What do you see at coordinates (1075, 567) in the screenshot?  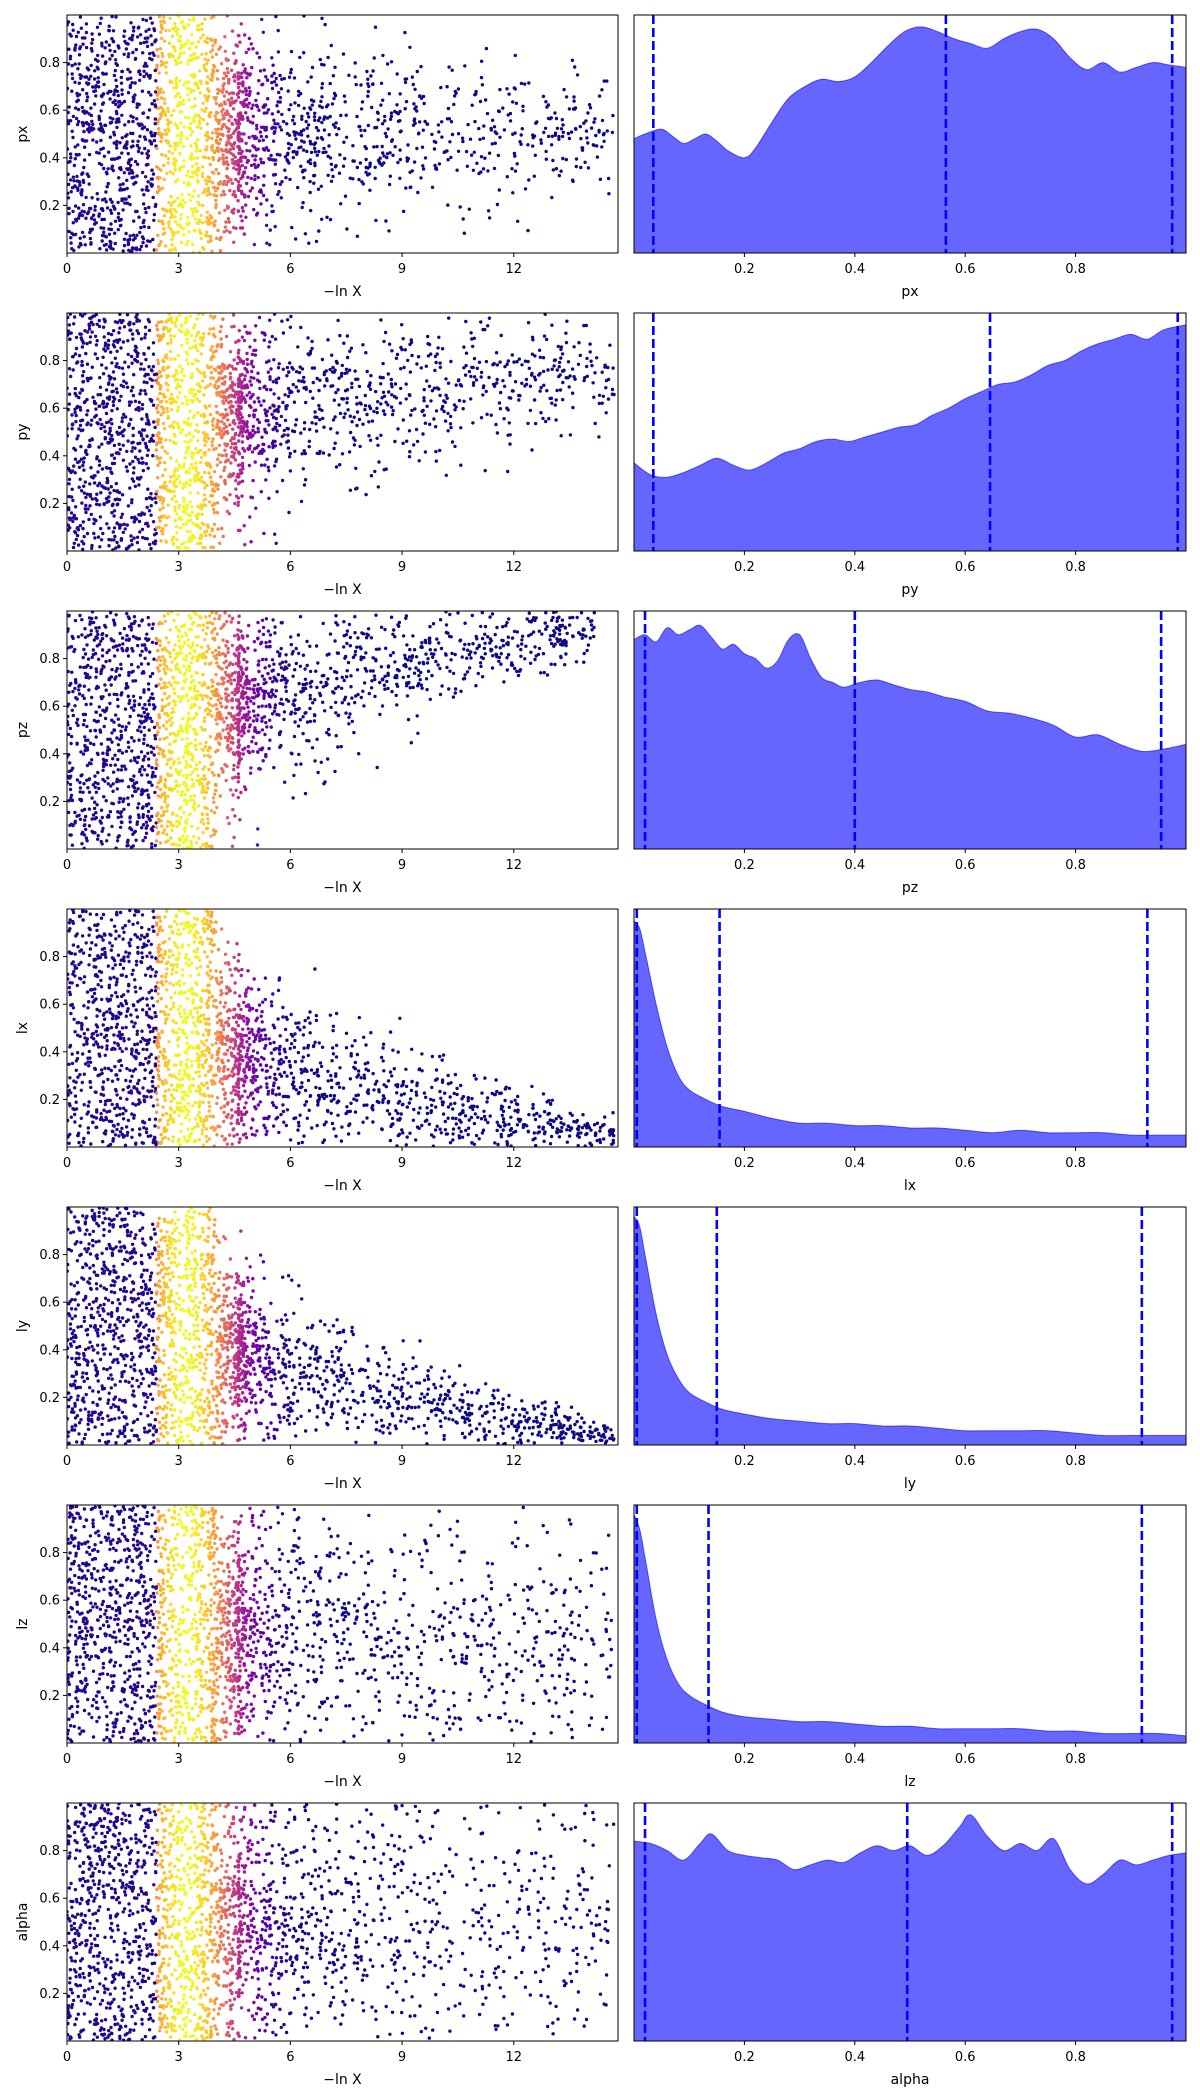 I see `x-tick-label: 0.8` at bounding box center [1075, 567].